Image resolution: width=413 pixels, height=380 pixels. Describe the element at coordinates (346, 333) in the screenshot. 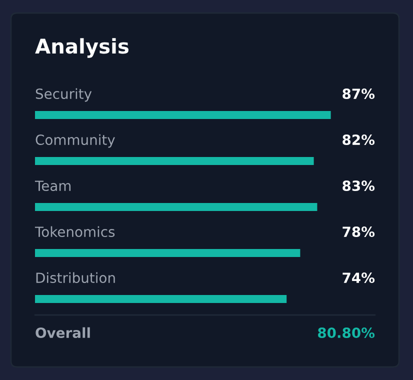

I see `text: 80.80%` at that location.